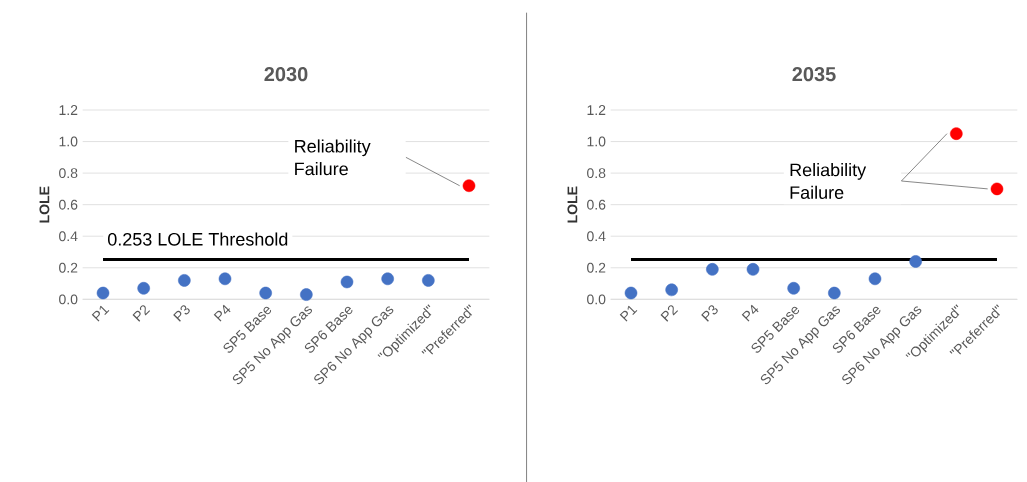  I want to click on chart-title: 2030, so click(286, 74).